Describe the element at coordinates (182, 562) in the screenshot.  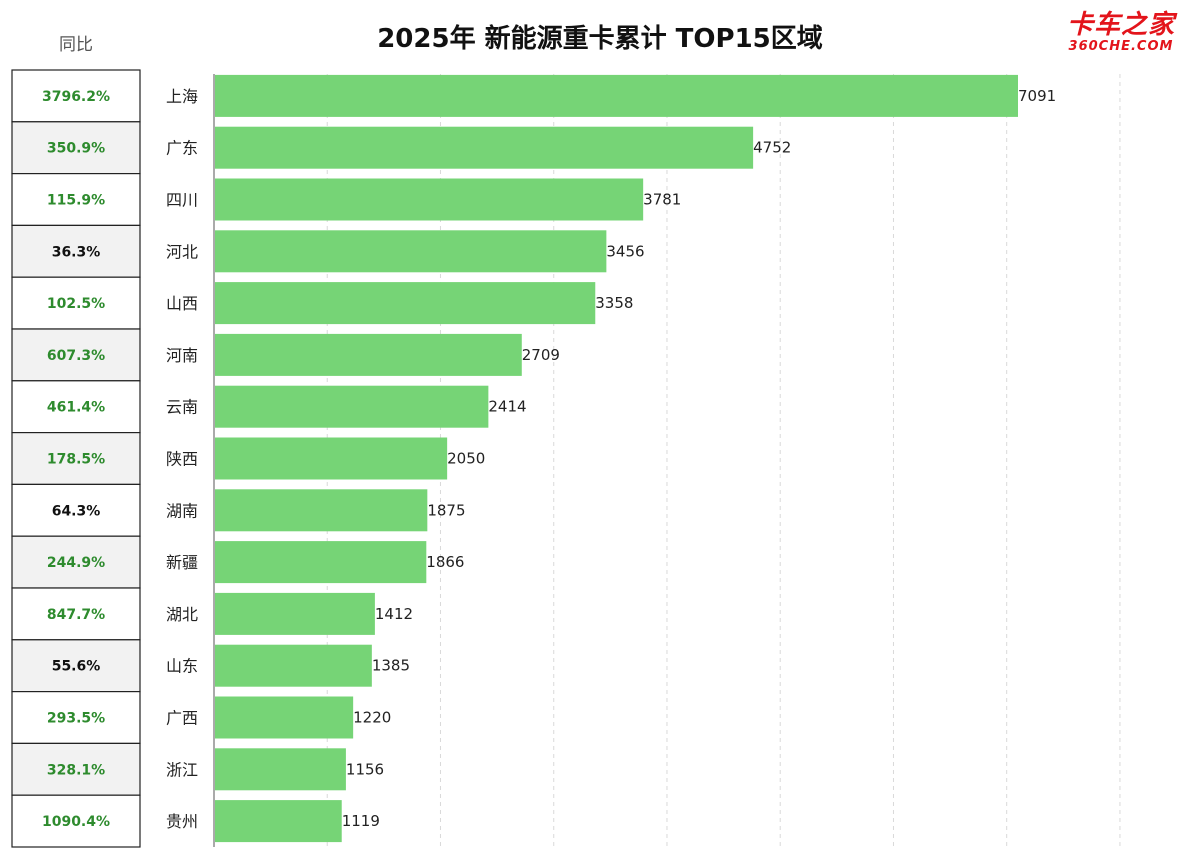
I see `category-label: 新疆` at that location.